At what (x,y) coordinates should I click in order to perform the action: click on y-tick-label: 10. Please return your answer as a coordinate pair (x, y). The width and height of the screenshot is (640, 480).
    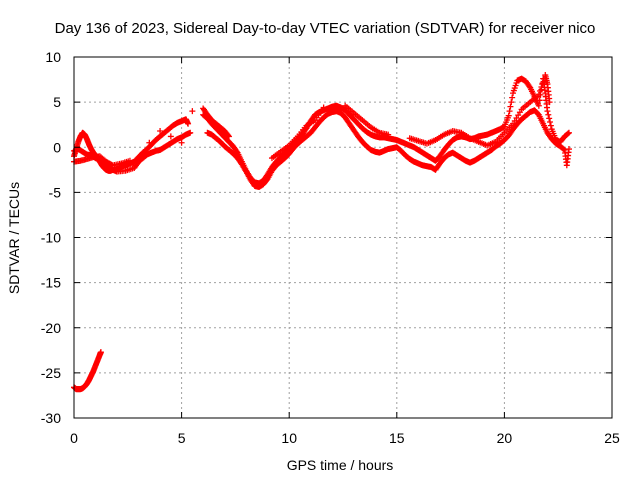
    Looking at the image, I should click on (53, 57).